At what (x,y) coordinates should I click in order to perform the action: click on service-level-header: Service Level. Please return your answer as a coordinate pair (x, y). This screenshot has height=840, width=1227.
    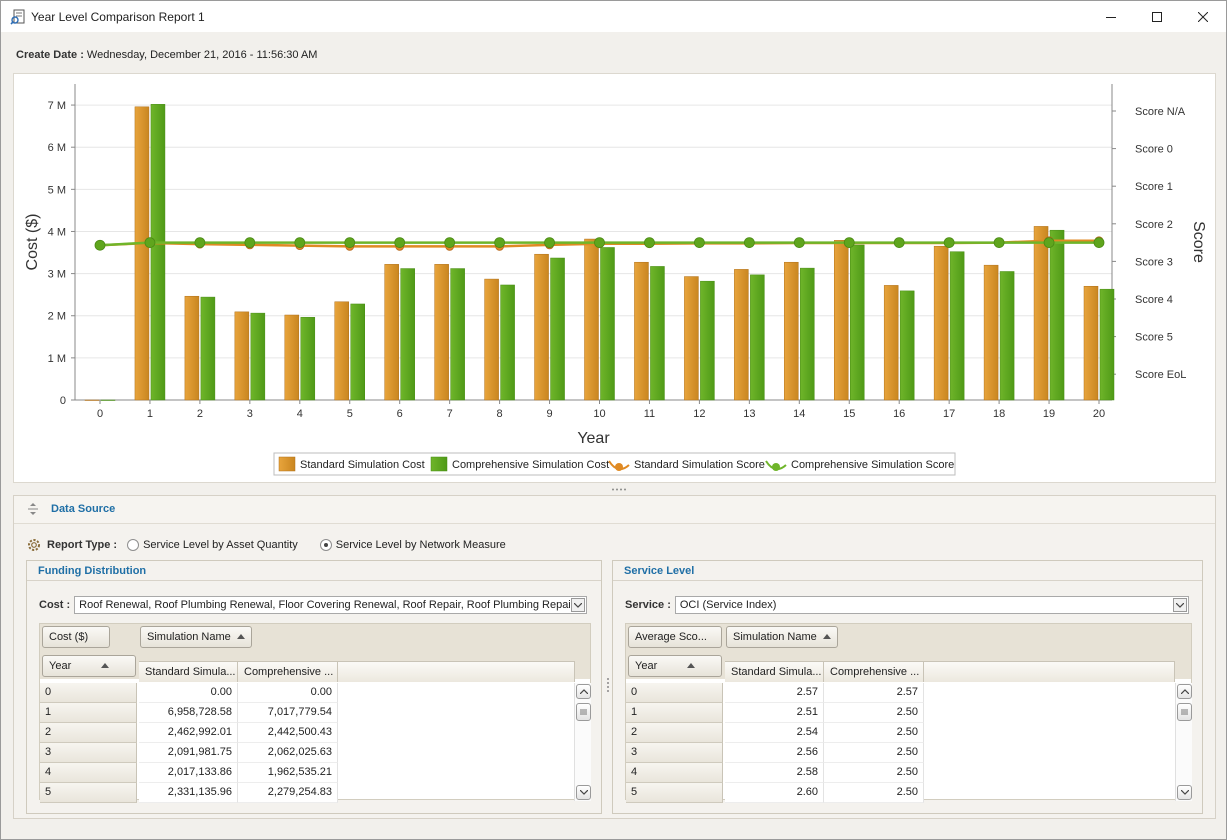
    Looking at the image, I should click on (907, 571).